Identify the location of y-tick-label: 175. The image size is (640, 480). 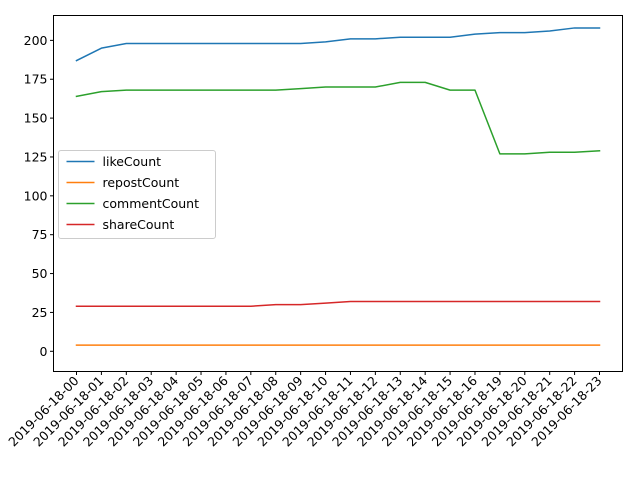
(36, 79).